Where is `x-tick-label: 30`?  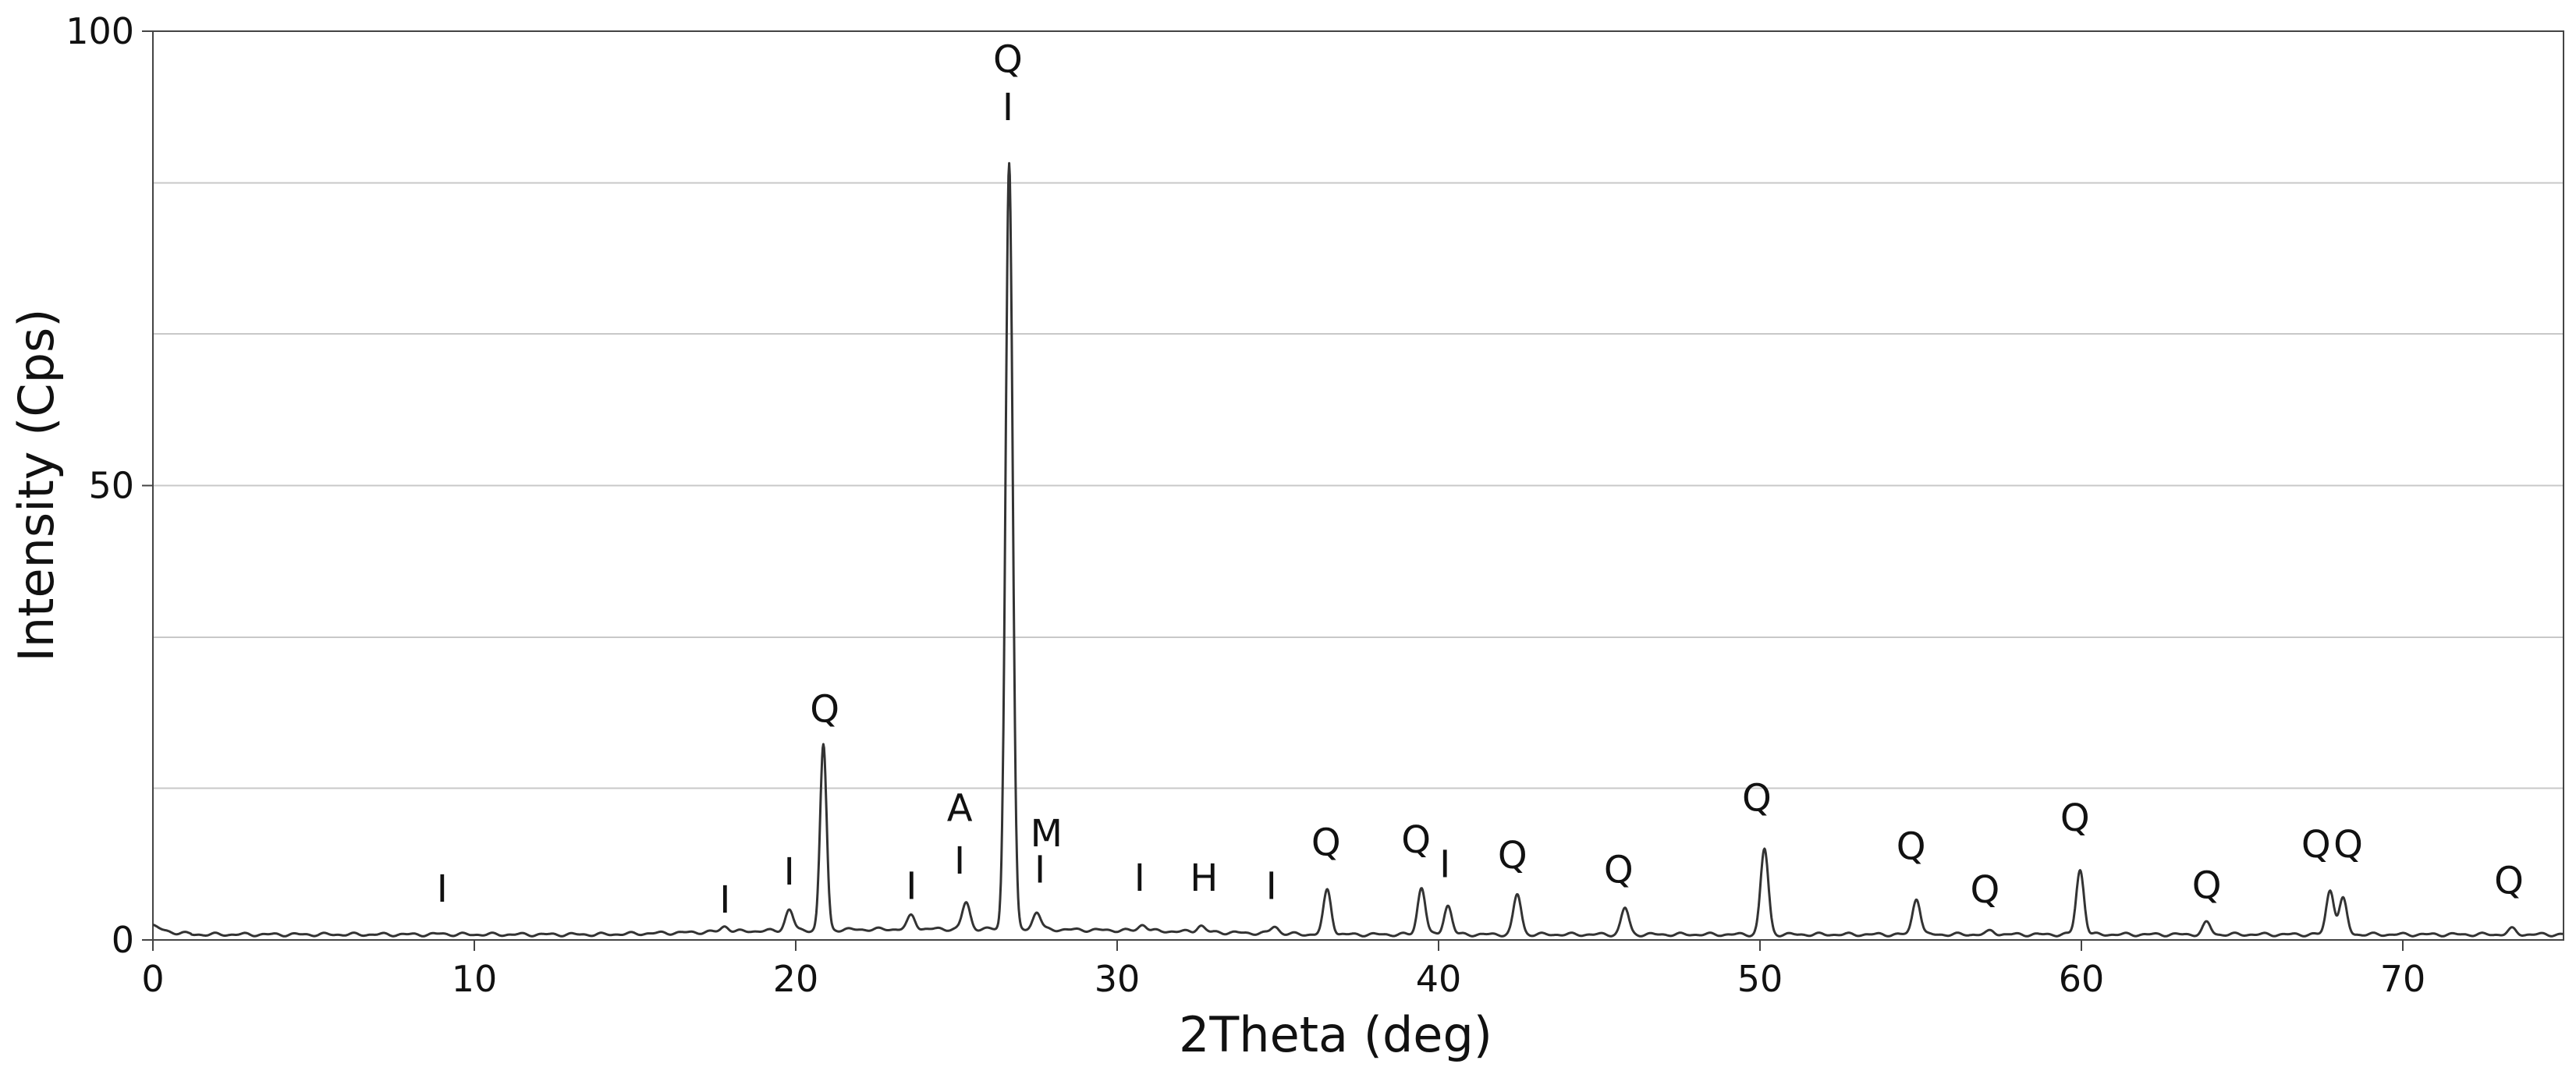
x-tick-label: 30 is located at coordinates (1118, 979).